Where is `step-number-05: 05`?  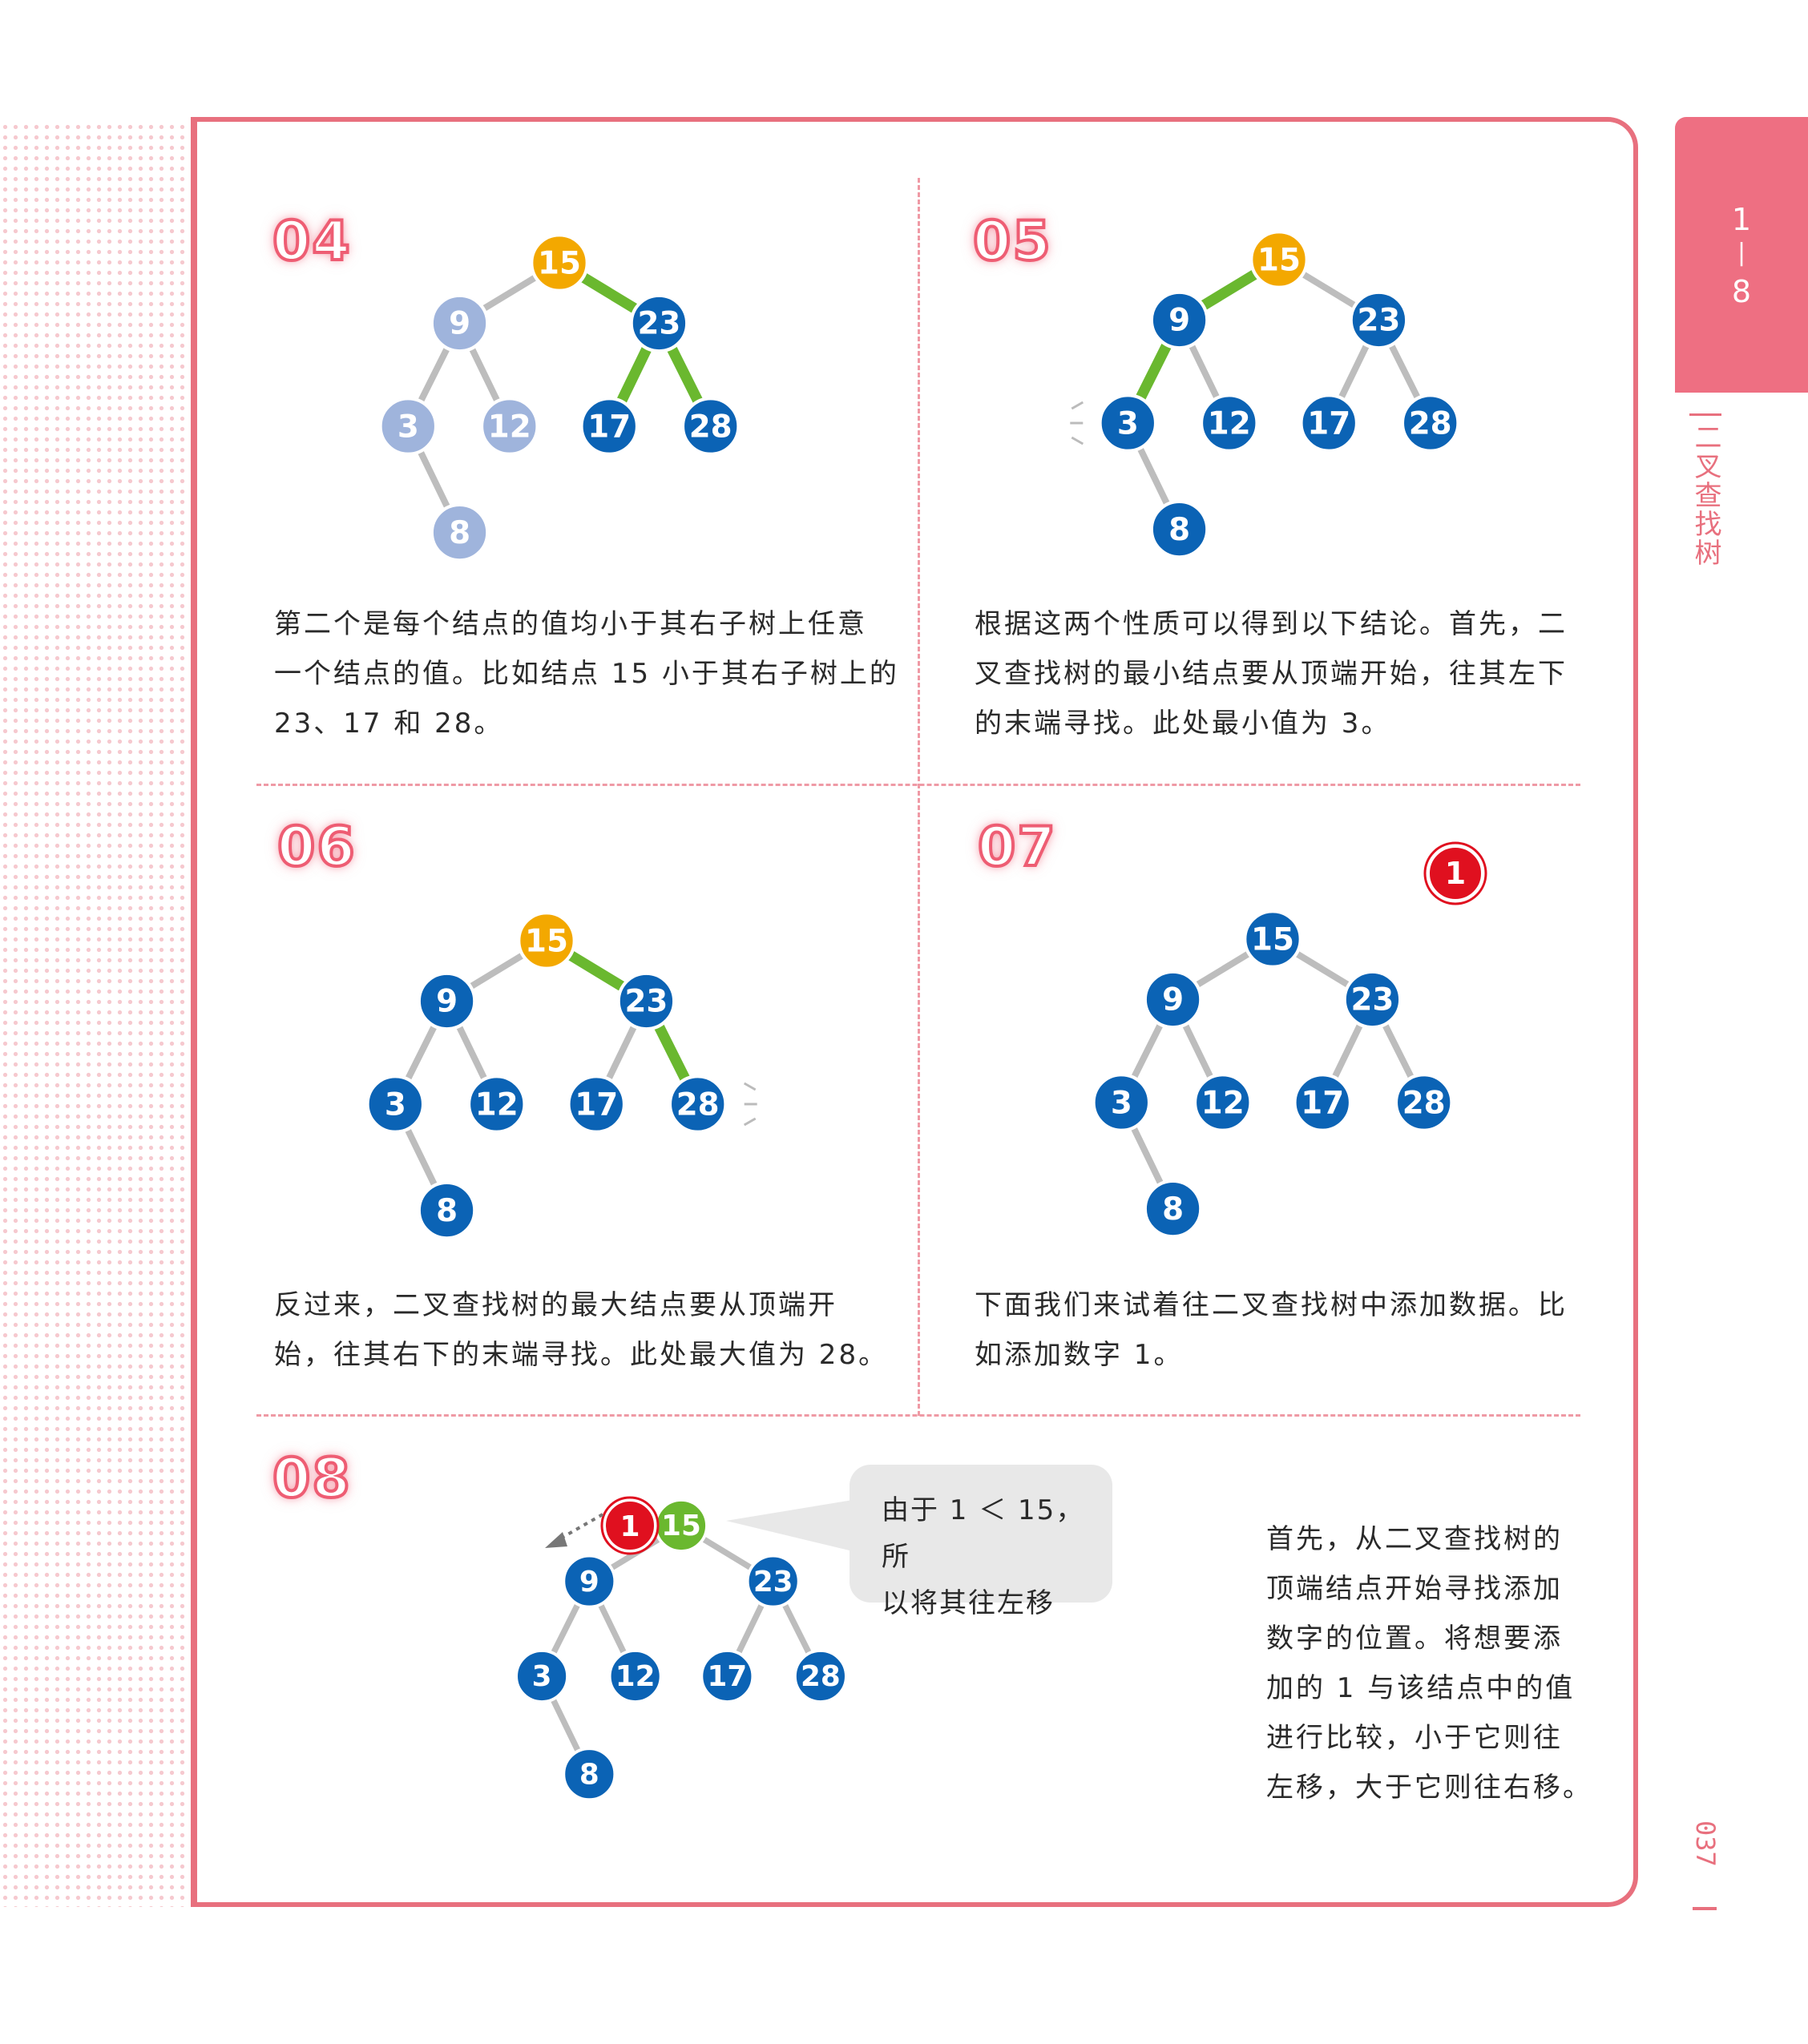 step-number-05: 05 is located at coordinates (1011, 241).